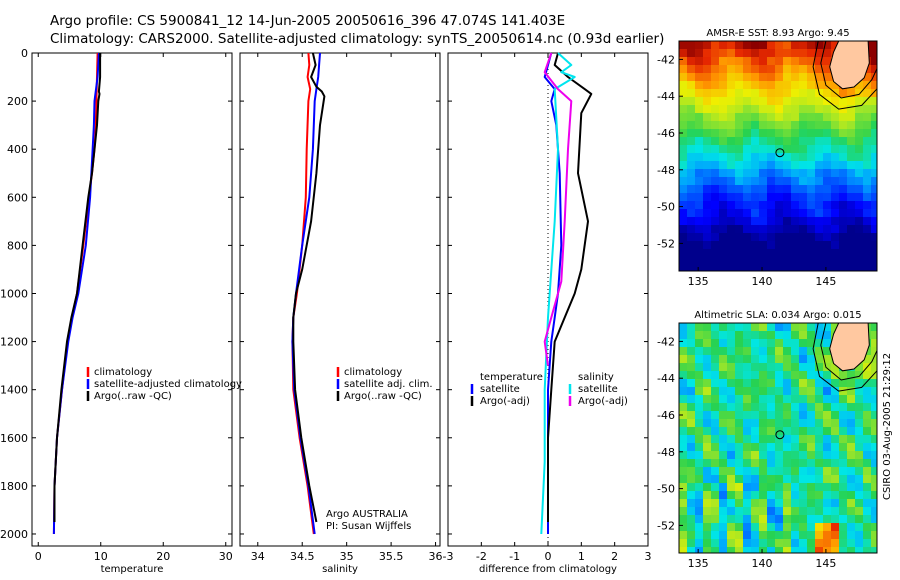 The image size is (900, 580). I want to click on temperature-ytick-label: 800, so click(17, 245).